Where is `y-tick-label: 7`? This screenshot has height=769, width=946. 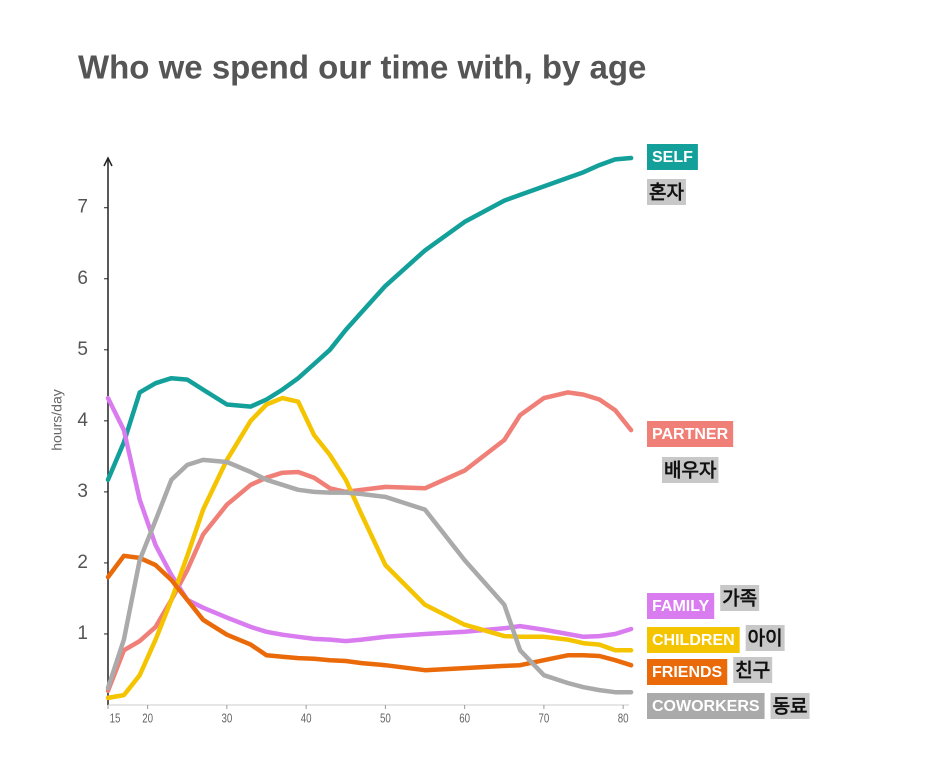 y-tick-label: 7 is located at coordinates (82, 207).